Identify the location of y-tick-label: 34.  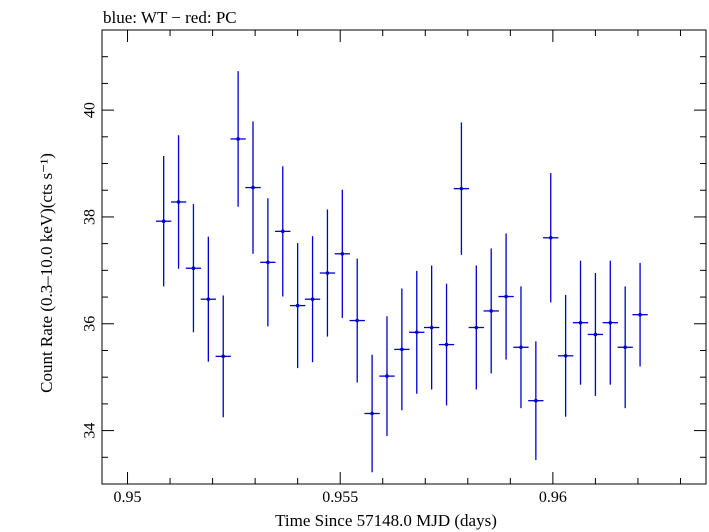
(90, 431).